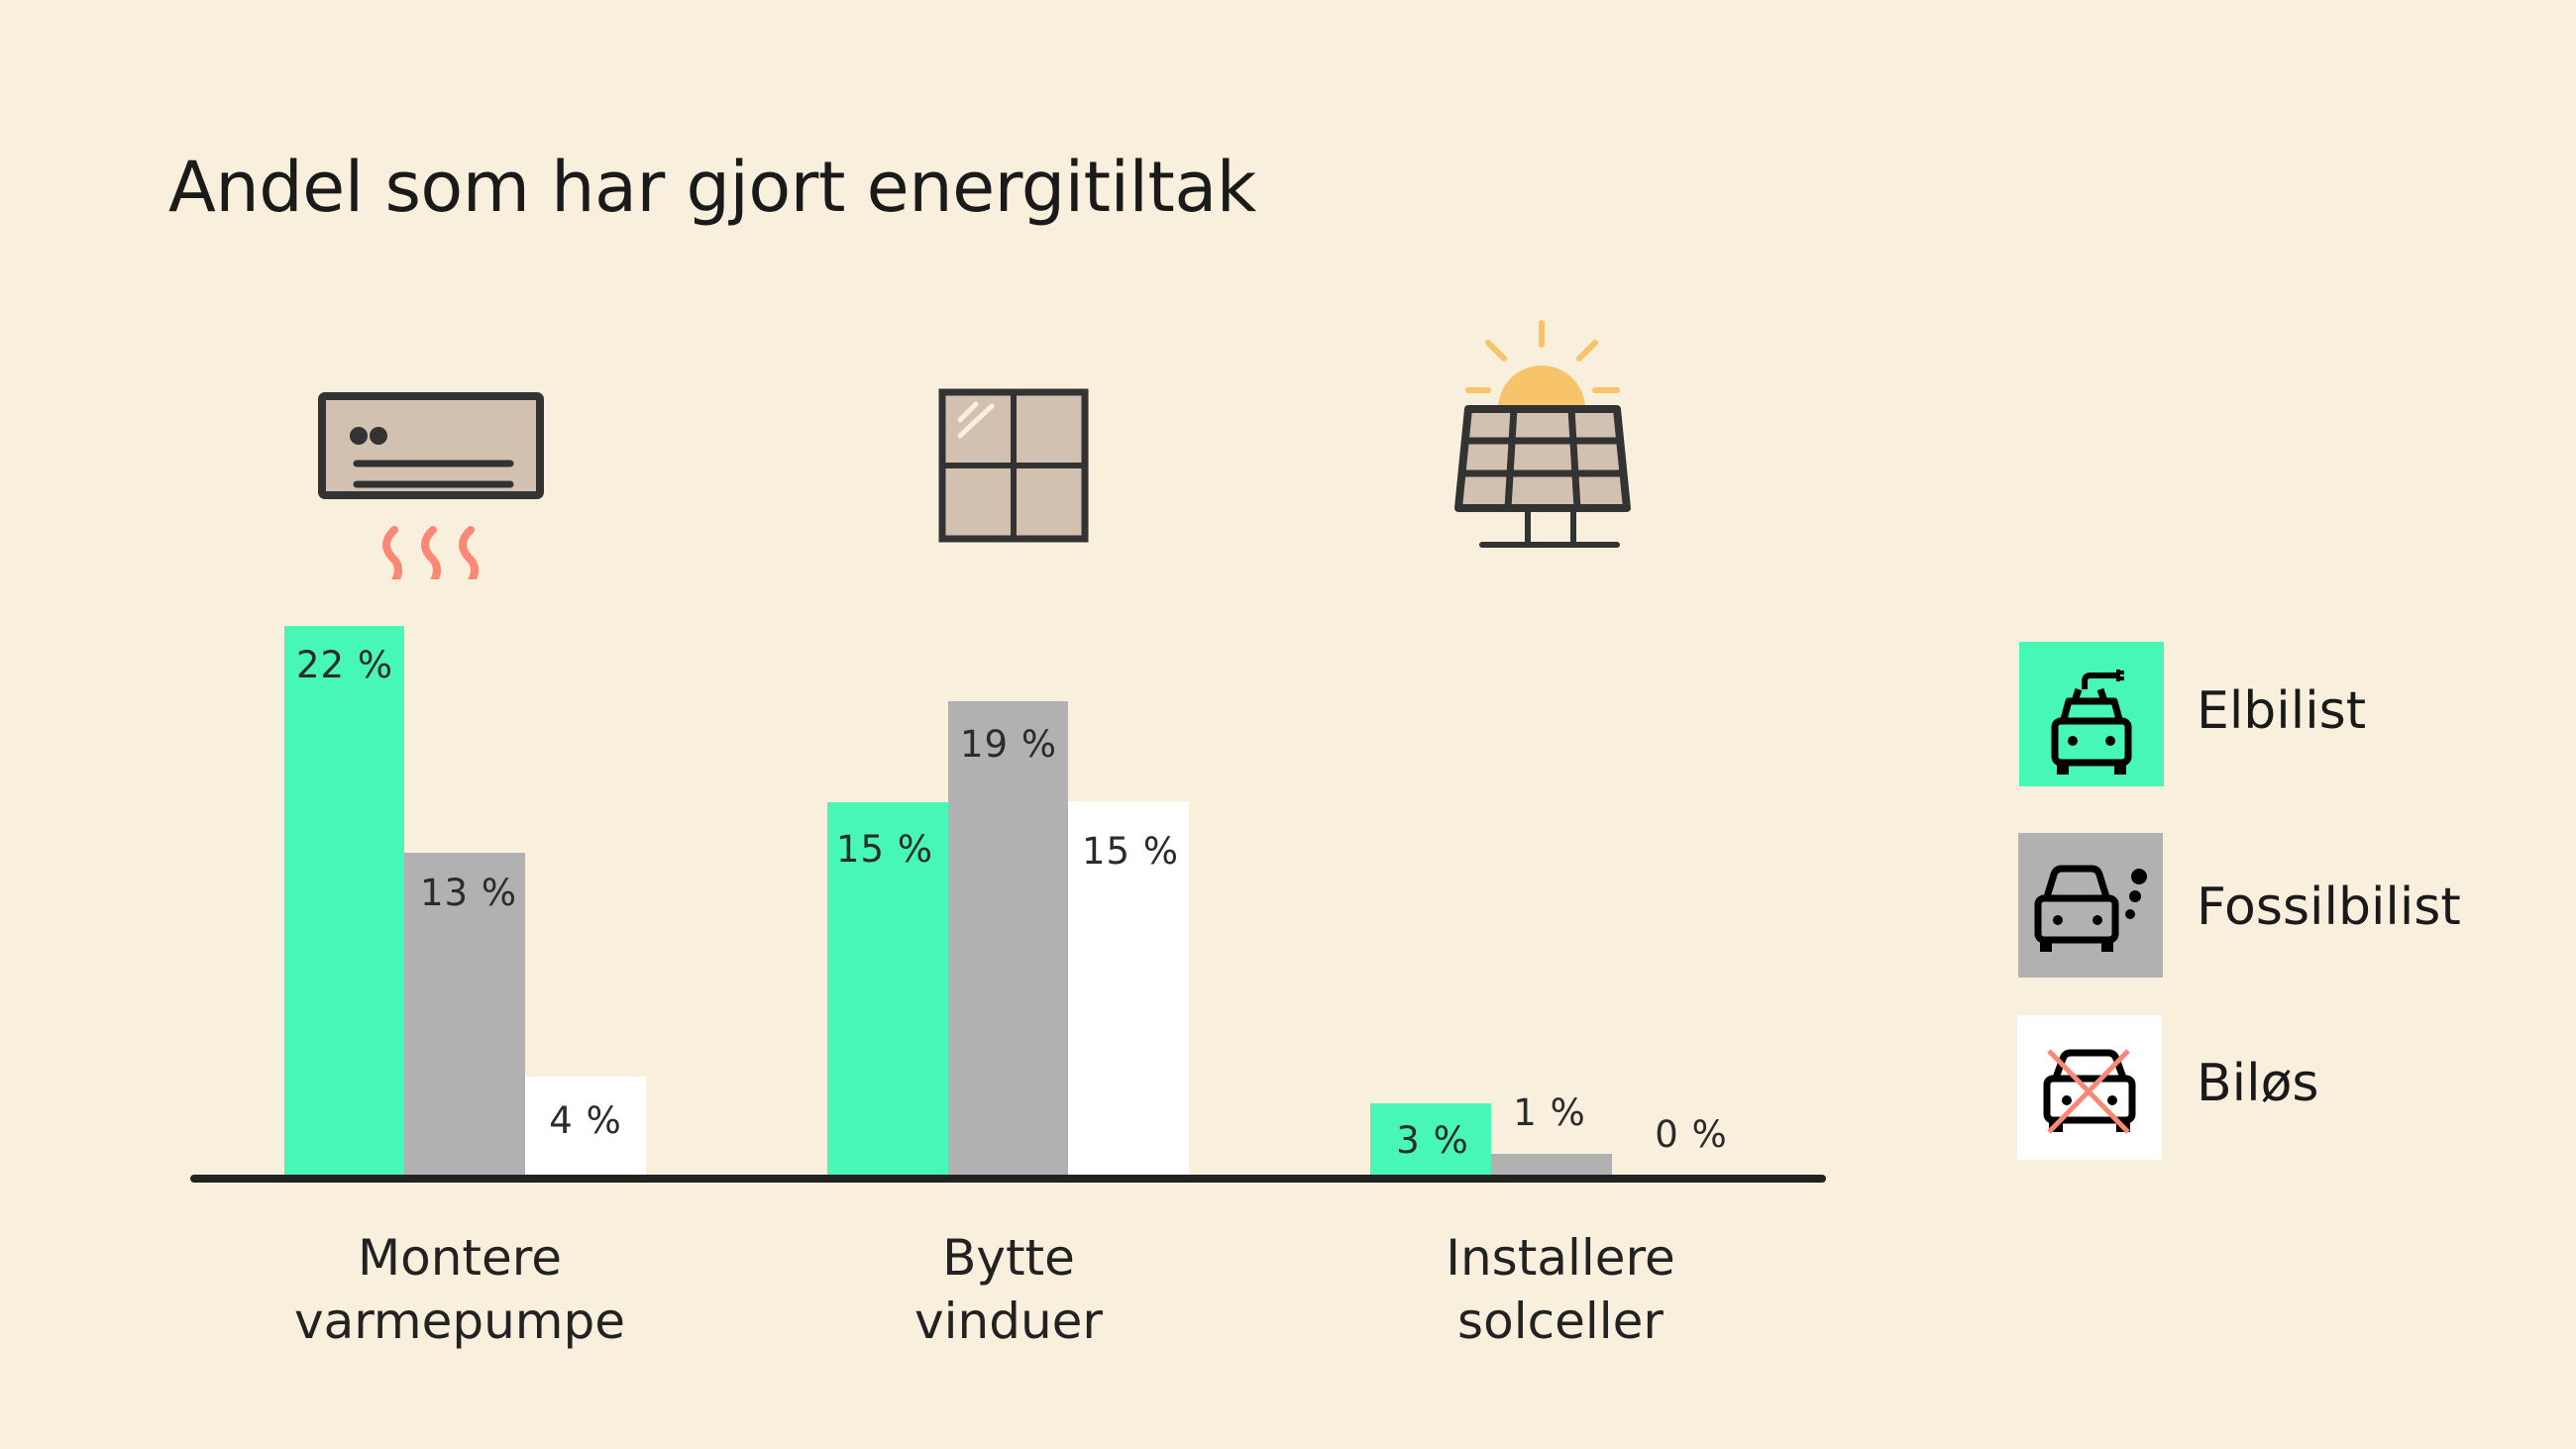 The height and width of the screenshot is (1449, 2576). I want to click on electric-car-icon, so click(2091, 722).